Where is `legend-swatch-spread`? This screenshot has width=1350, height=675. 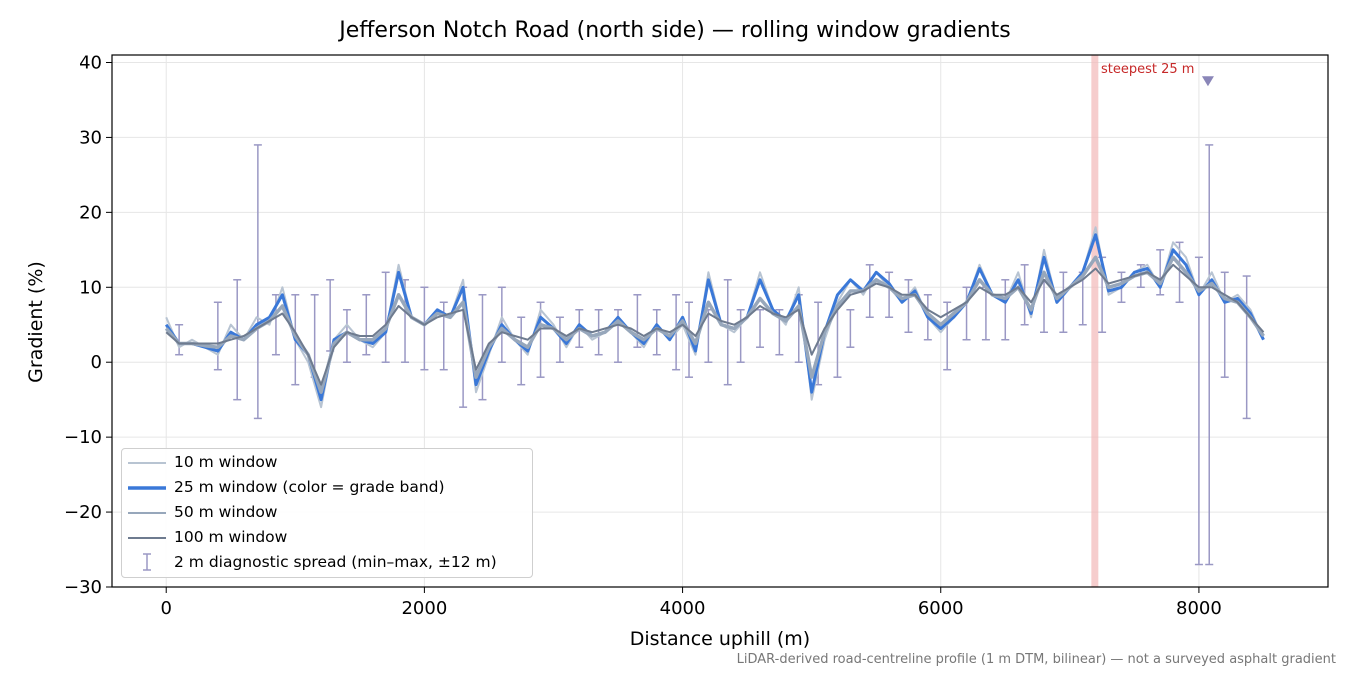
legend-swatch-spread is located at coordinates (147, 562).